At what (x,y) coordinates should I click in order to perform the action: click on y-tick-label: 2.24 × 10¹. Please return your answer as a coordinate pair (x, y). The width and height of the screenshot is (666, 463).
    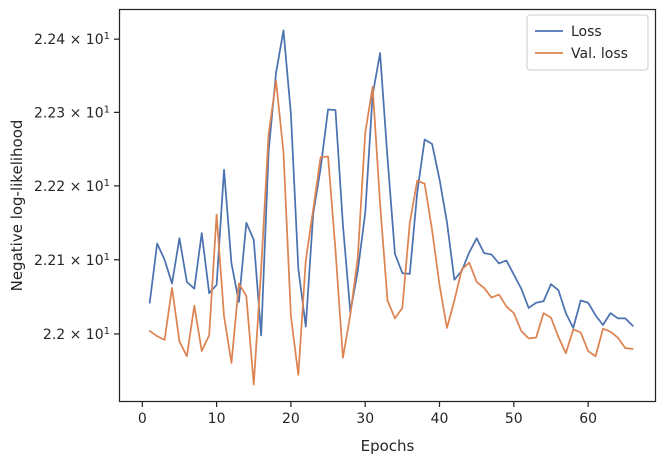
    Looking at the image, I should click on (72, 40).